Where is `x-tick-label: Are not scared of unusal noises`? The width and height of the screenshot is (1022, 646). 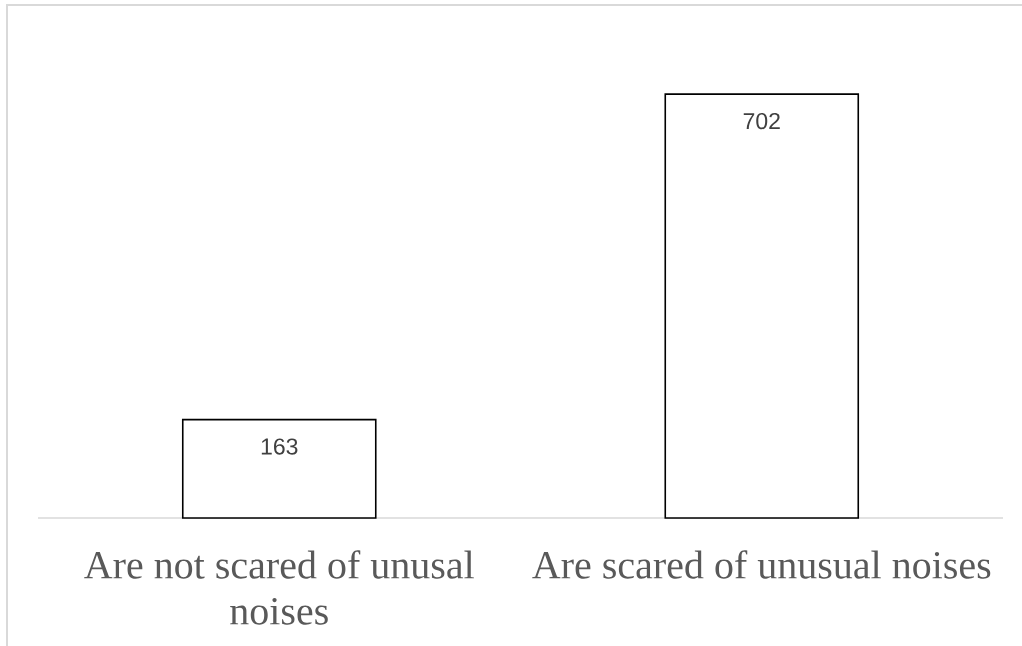
x-tick-label: Are not scared of unusal noises is located at coordinates (279, 587).